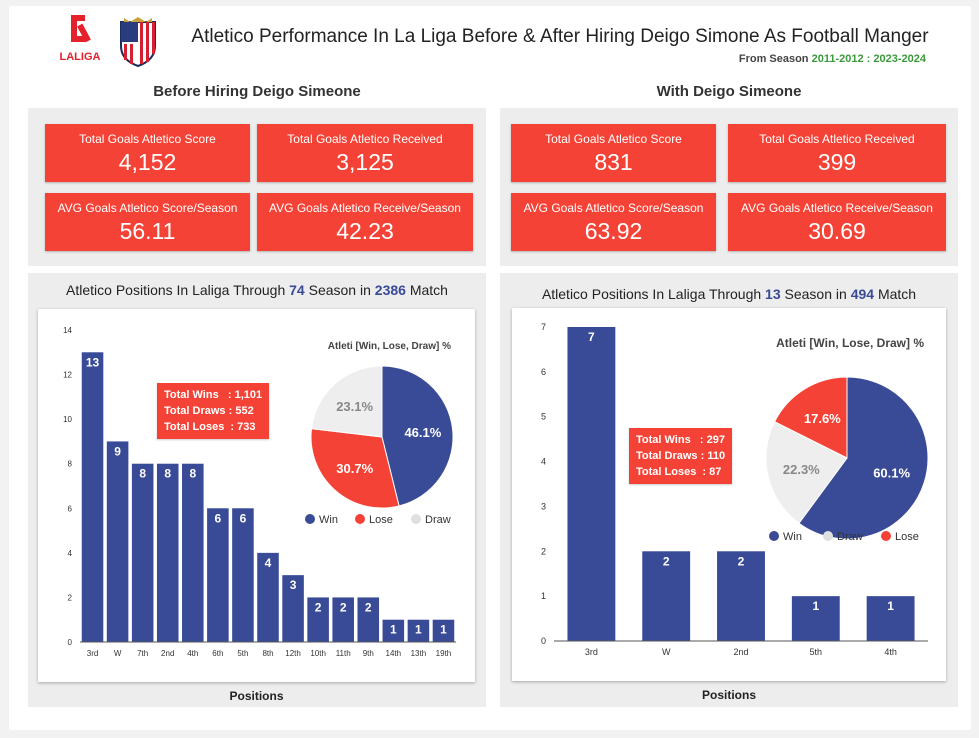 This screenshot has width=979, height=738. What do you see at coordinates (837, 231) in the screenshot?
I see `kpi-value: 30.69` at bounding box center [837, 231].